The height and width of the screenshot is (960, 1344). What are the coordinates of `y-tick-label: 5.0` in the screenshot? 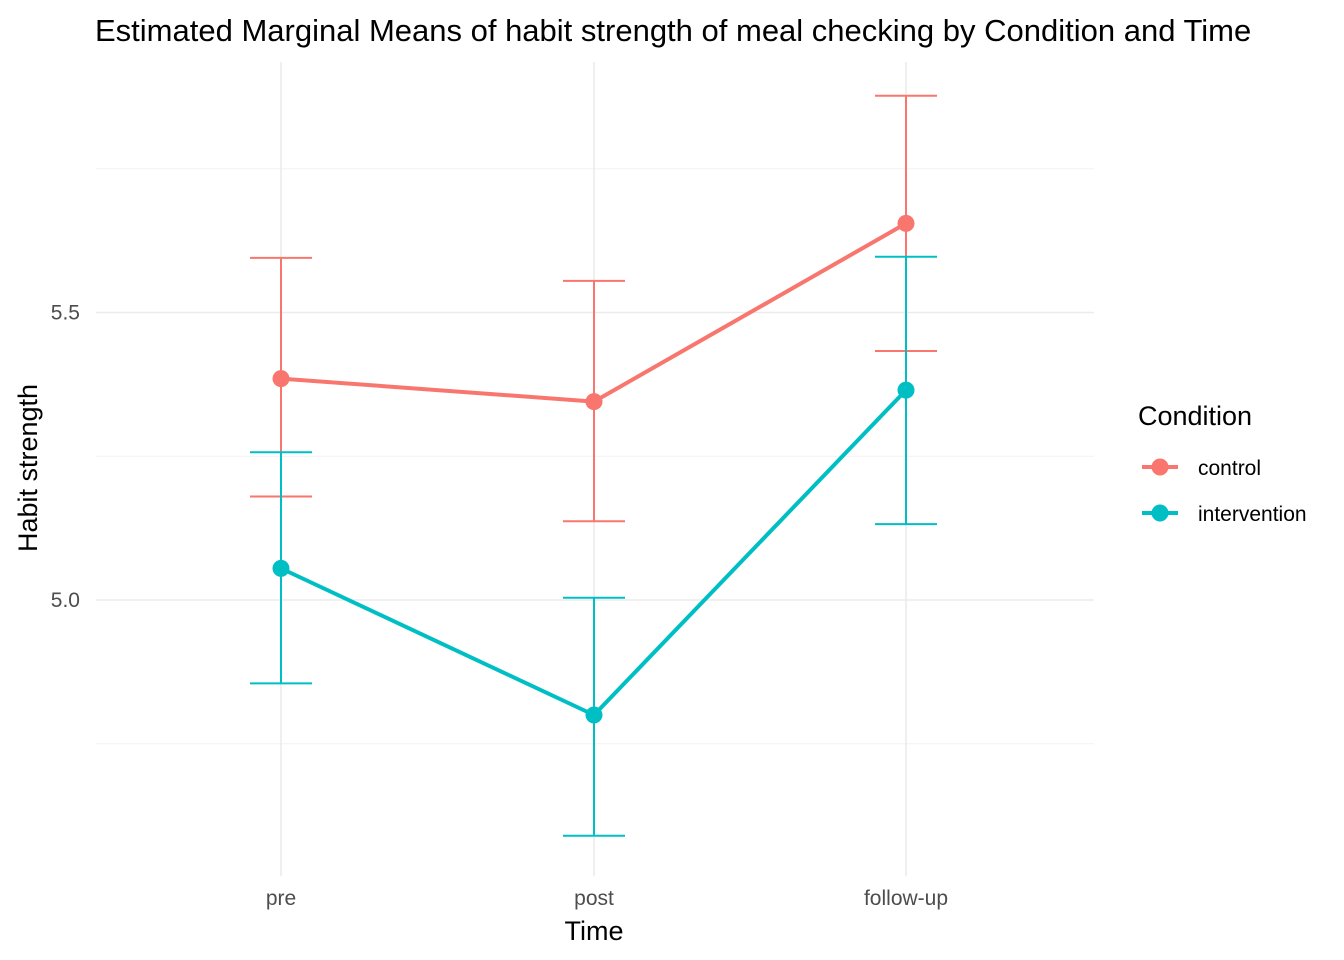 It's located at (65, 600).